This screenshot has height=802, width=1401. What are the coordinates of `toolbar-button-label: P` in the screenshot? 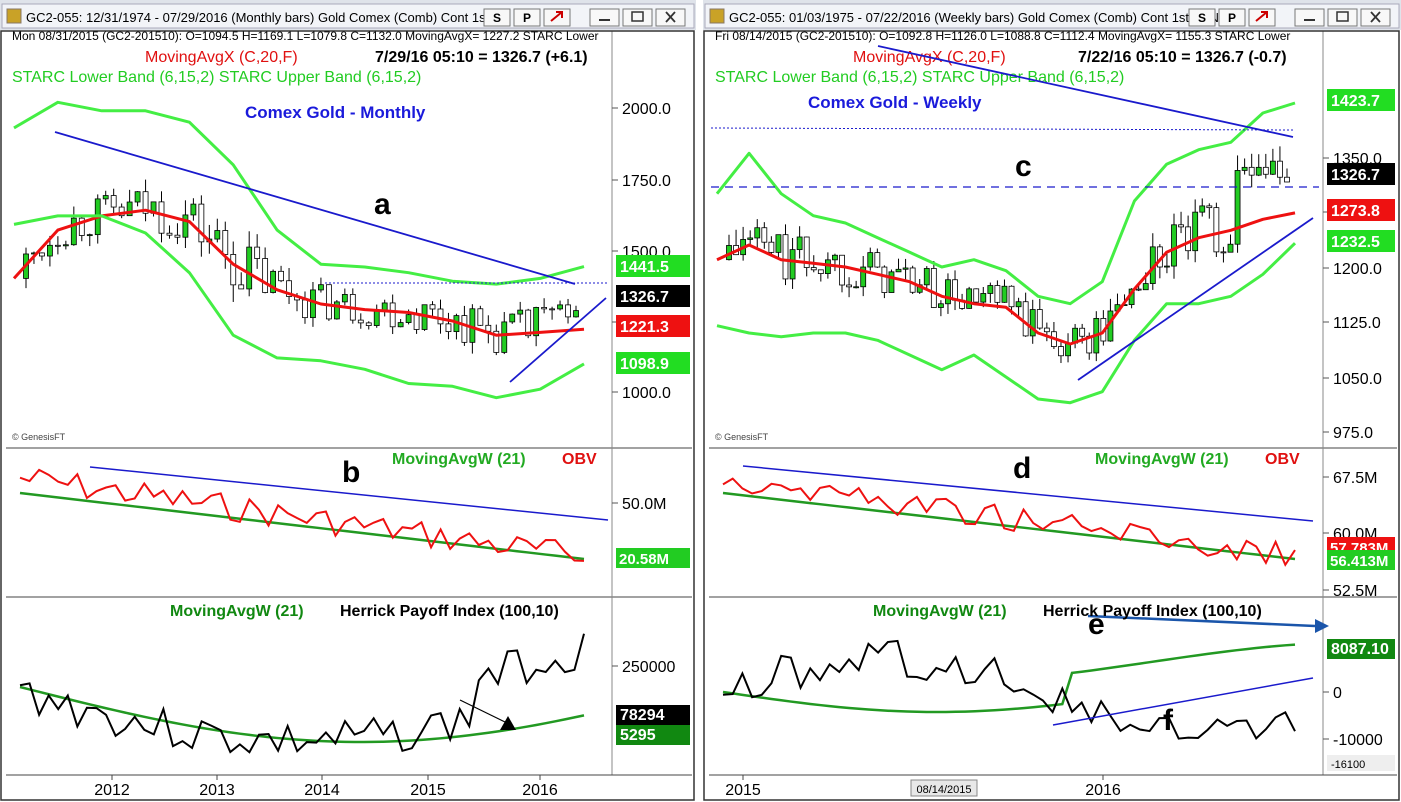 It's located at (1232, 18).